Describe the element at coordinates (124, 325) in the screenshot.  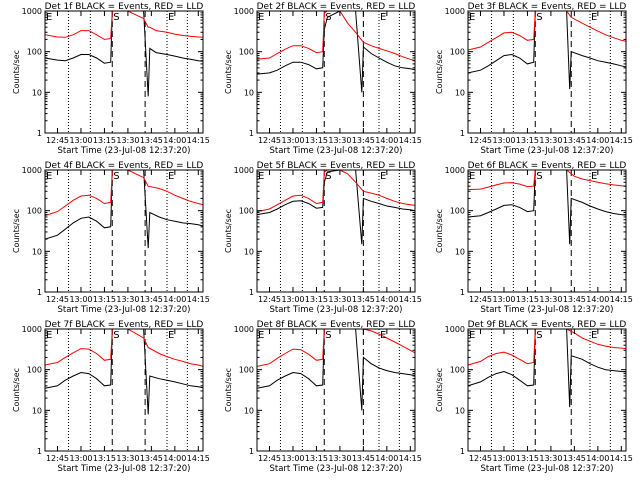
I see `chart-title: Det 7f BLACK = Events, RED = LLD` at that location.